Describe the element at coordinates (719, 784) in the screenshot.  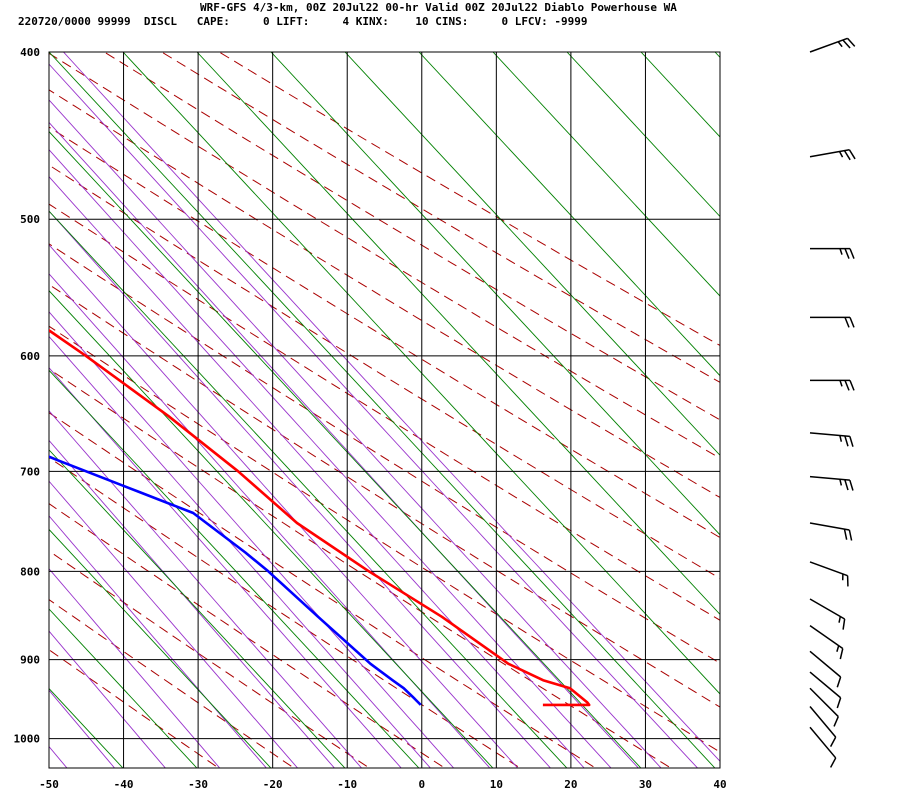
I see `x-tick-label: 40` at that location.